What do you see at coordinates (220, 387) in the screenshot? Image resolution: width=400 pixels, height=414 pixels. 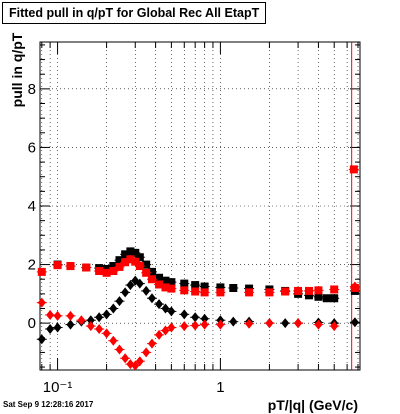 I see `x-tick-label: 1` at bounding box center [220, 387].